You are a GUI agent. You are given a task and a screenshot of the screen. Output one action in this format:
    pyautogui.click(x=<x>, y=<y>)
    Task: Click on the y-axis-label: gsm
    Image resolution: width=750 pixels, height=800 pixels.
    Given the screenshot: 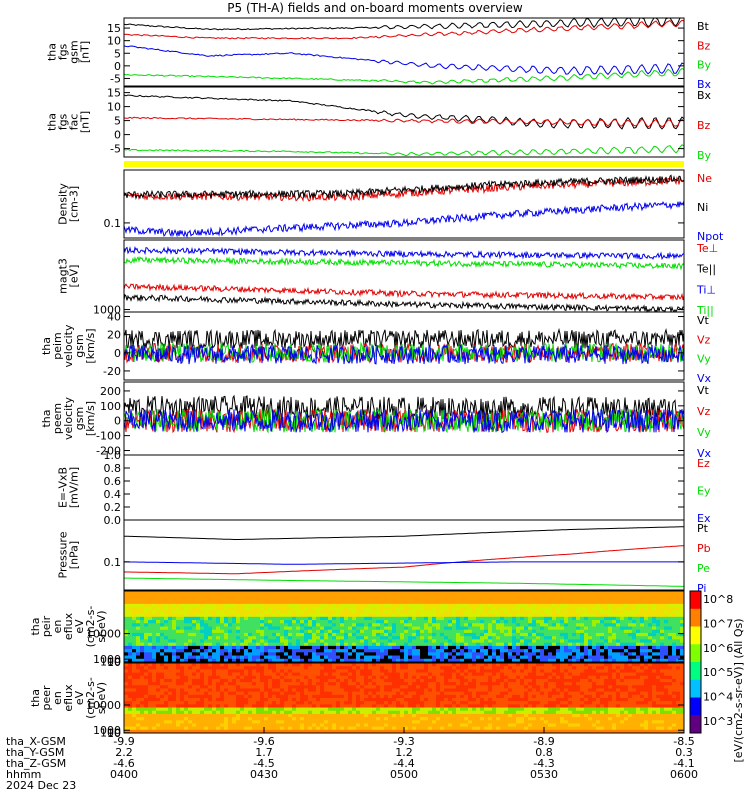 What is the action you would take?
    pyautogui.click(x=79, y=345)
    